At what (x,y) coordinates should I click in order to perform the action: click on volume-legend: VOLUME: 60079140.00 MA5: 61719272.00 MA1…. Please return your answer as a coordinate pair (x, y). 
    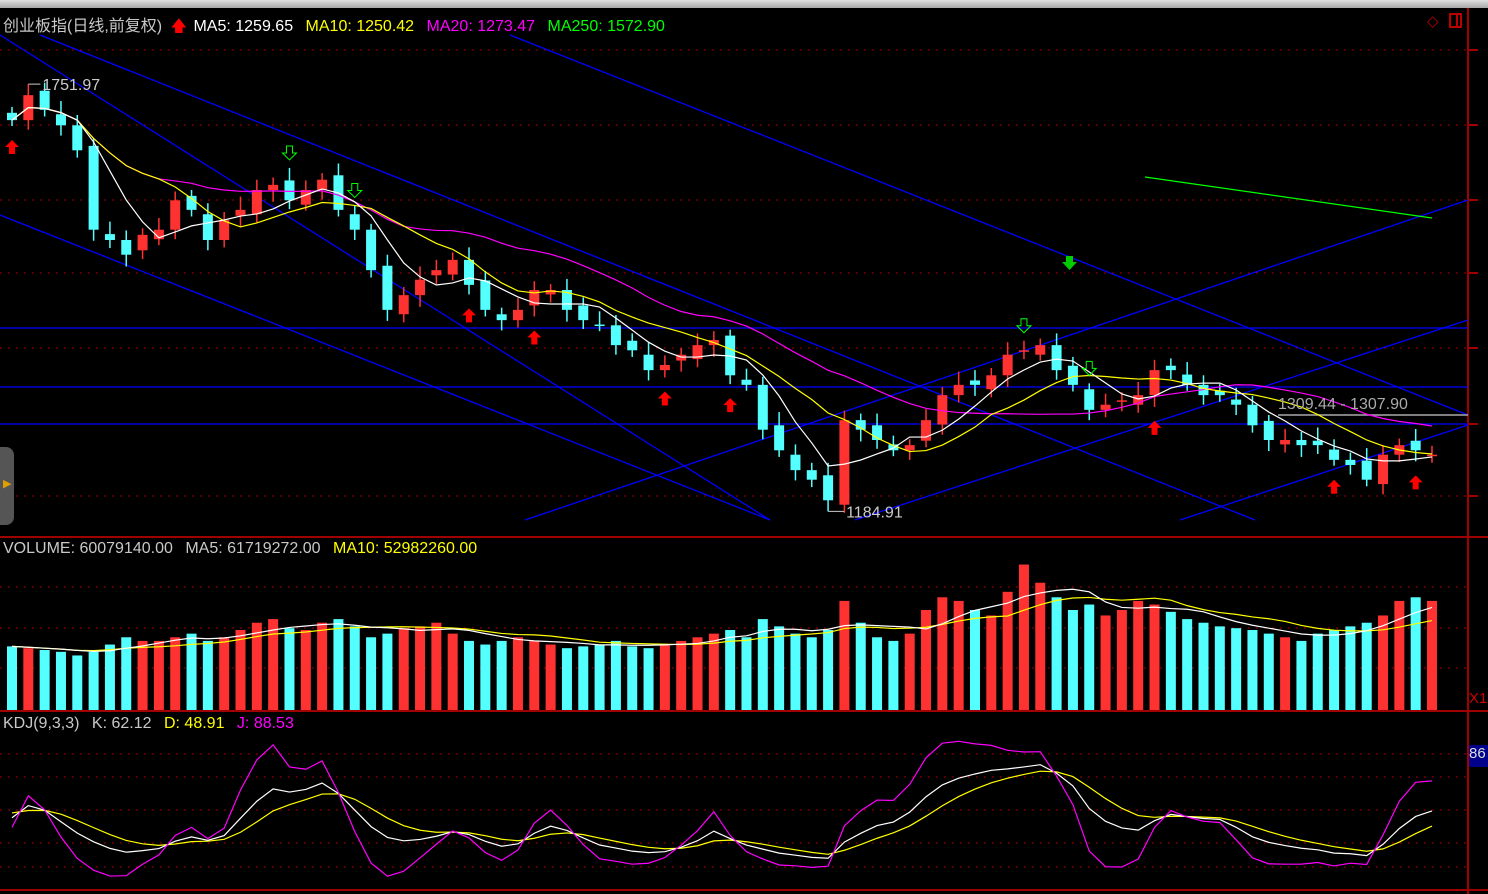
    Looking at the image, I should click on (244, 549).